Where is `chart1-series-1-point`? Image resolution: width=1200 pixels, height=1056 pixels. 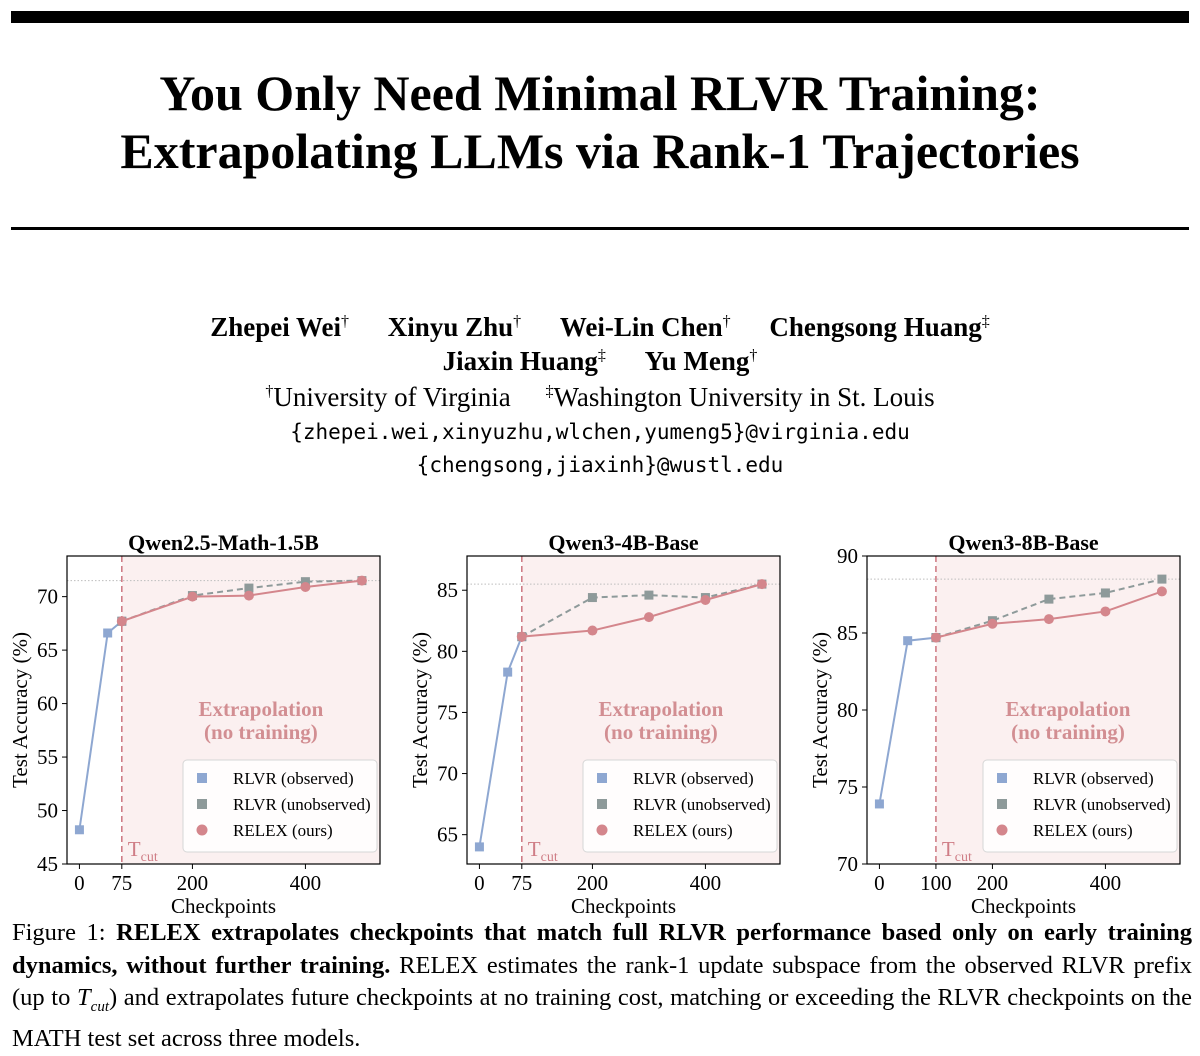 chart1-series-1-point is located at coordinates (79, 830).